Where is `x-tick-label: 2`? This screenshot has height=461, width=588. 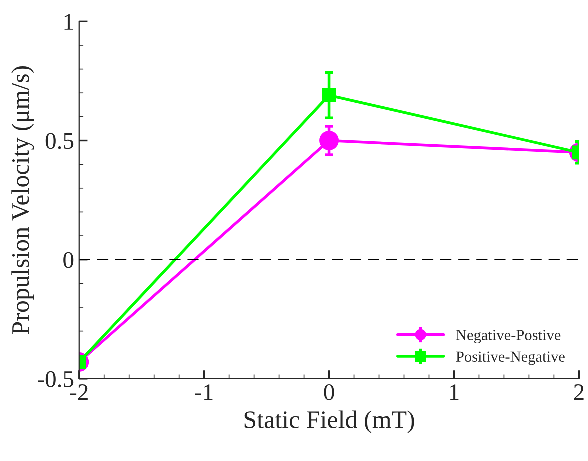
x-tick-label: 2 is located at coordinates (579, 392).